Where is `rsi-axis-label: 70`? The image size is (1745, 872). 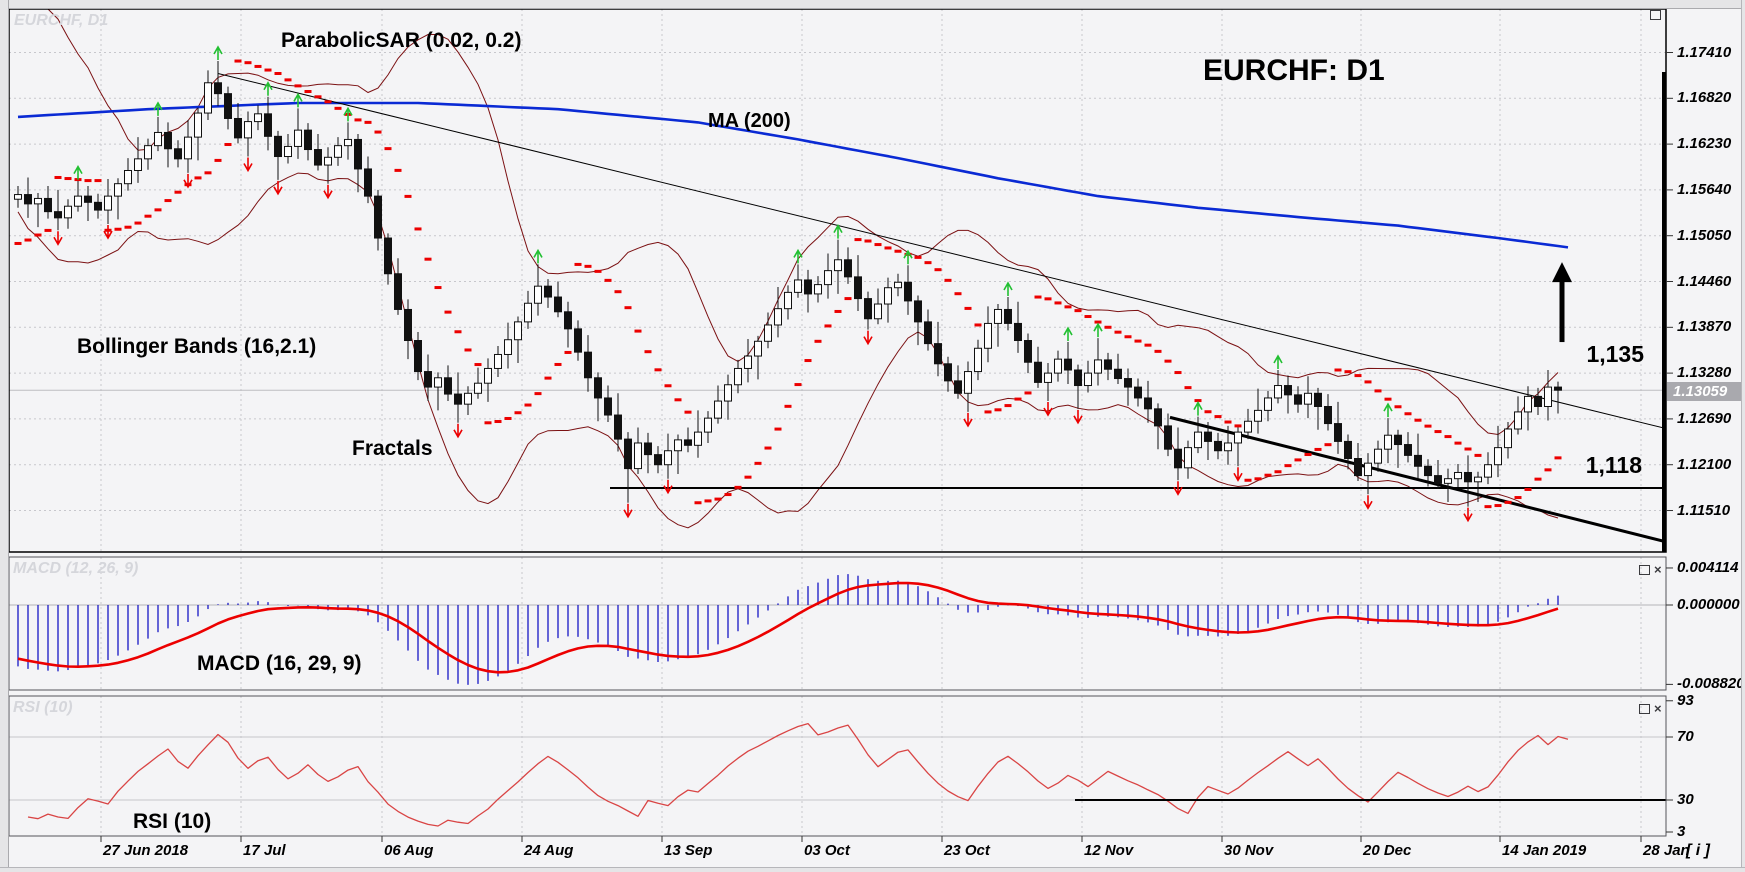
rsi-axis-label: 70 is located at coordinates (1685, 736).